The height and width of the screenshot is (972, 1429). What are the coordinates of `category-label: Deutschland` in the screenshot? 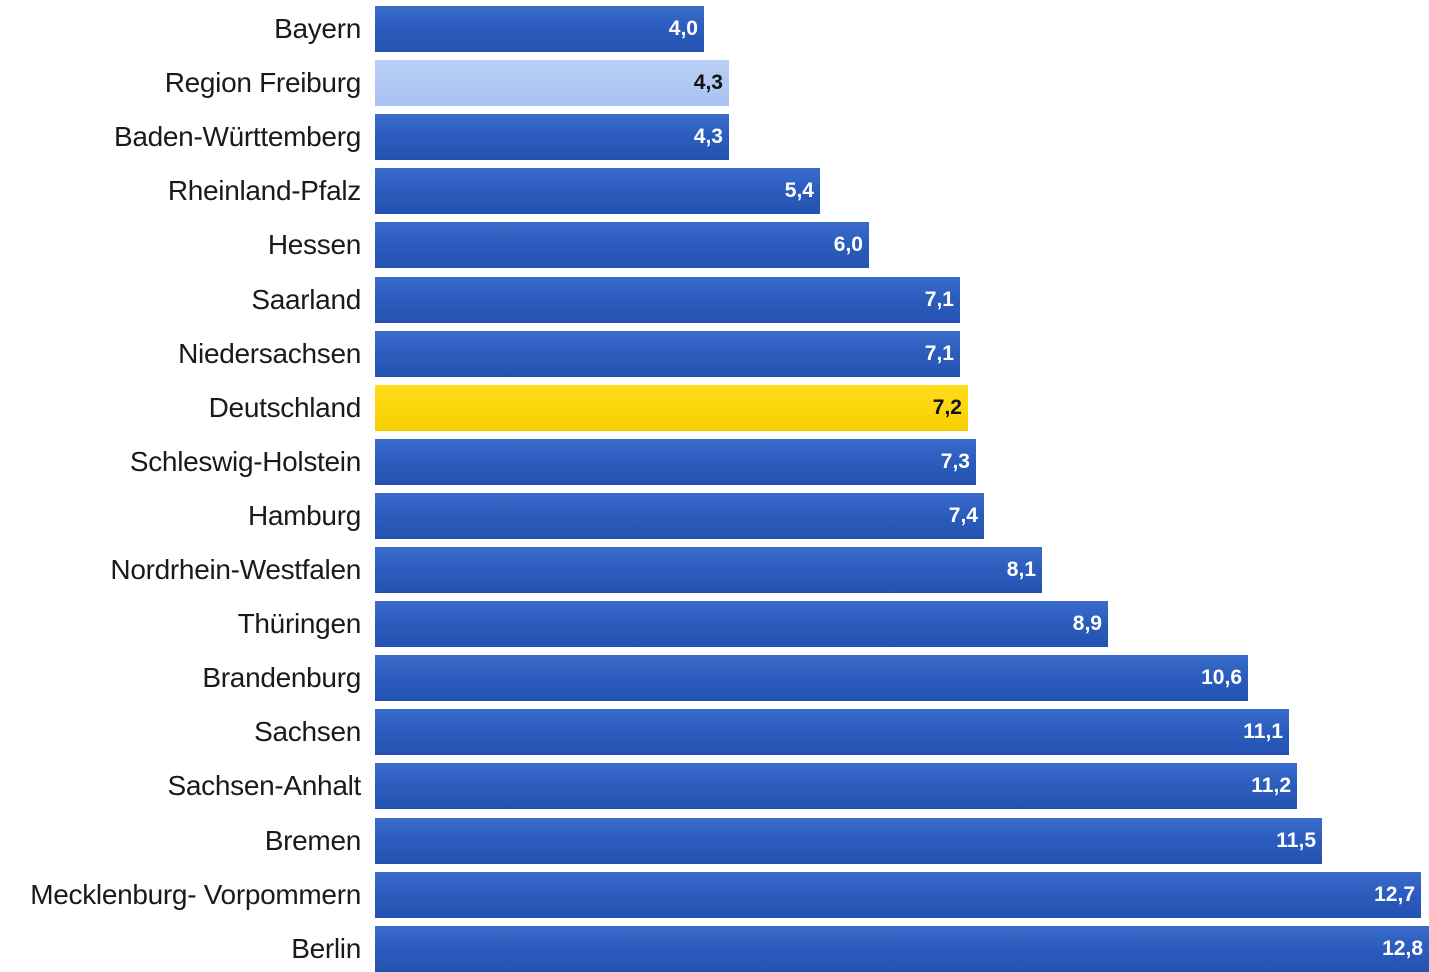 It's located at (285, 407).